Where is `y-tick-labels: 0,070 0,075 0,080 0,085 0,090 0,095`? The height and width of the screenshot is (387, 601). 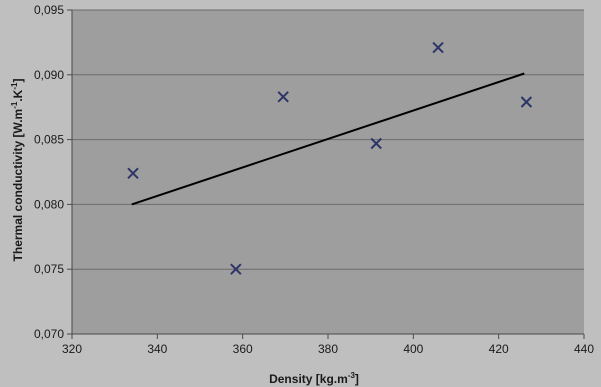
y-tick-labels: 0,070 0,075 0,080 0,085 0,090 0,095 is located at coordinates (49, 172).